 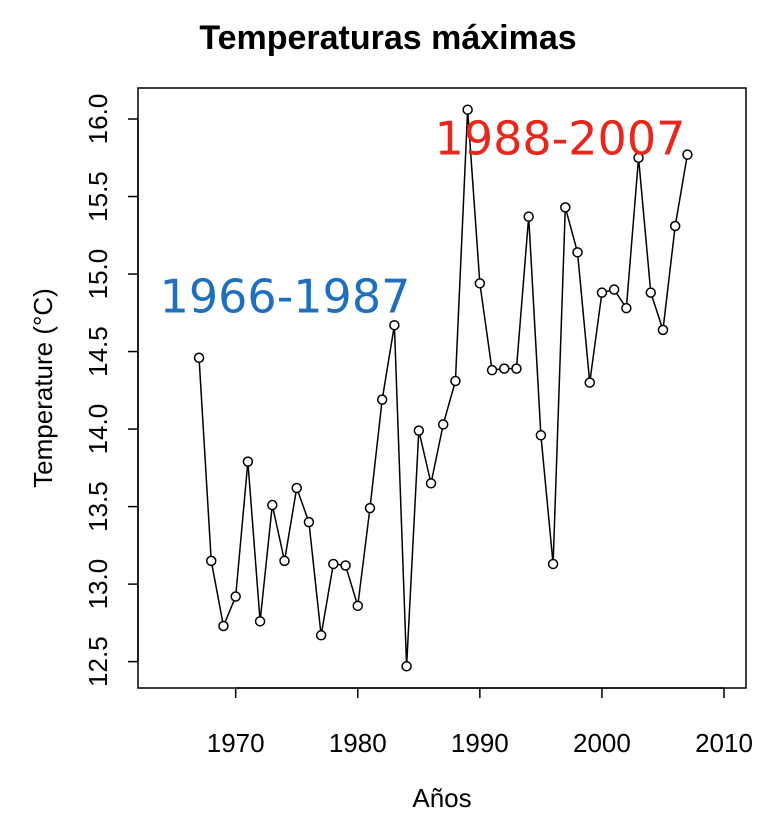 I want to click on y-tick-label: 15.5, so click(x=98, y=196).